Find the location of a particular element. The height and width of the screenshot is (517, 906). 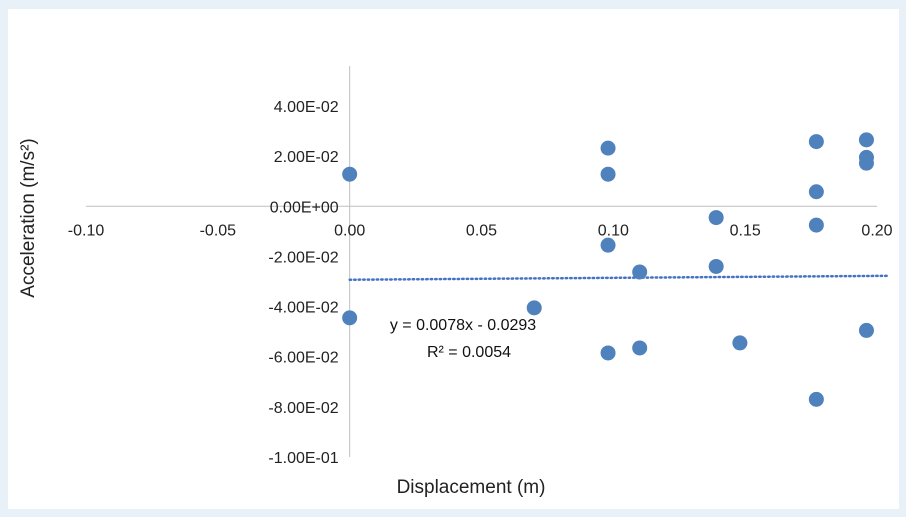

y-tick-label: 2.00E-02 is located at coordinates (306, 157).